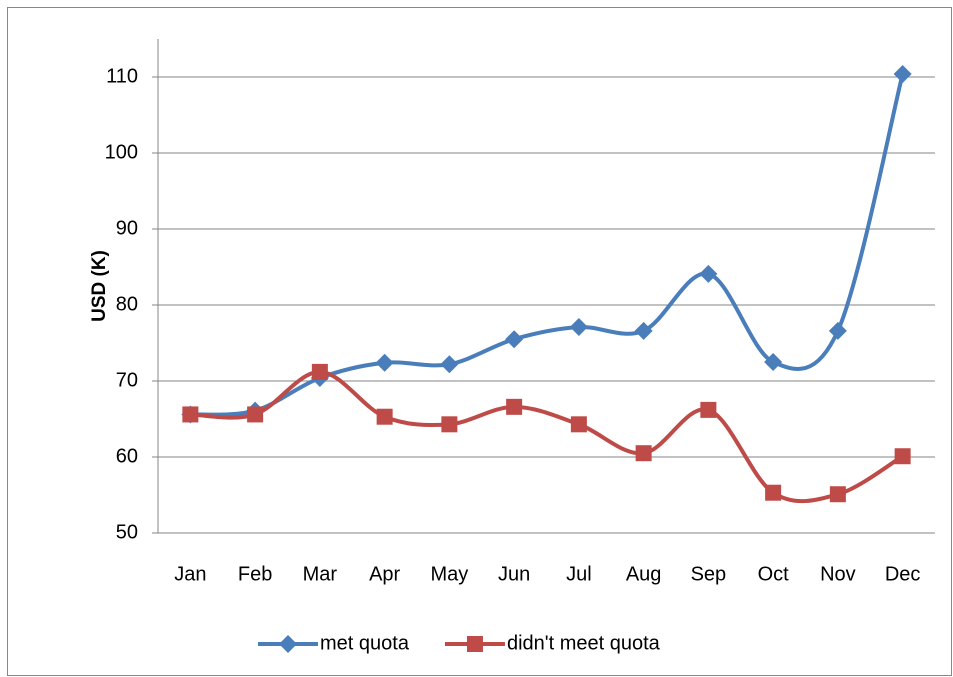 The height and width of the screenshot is (677, 953). What do you see at coordinates (903, 574) in the screenshot?
I see `x-tick-label: Dec` at bounding box center [903, 574].